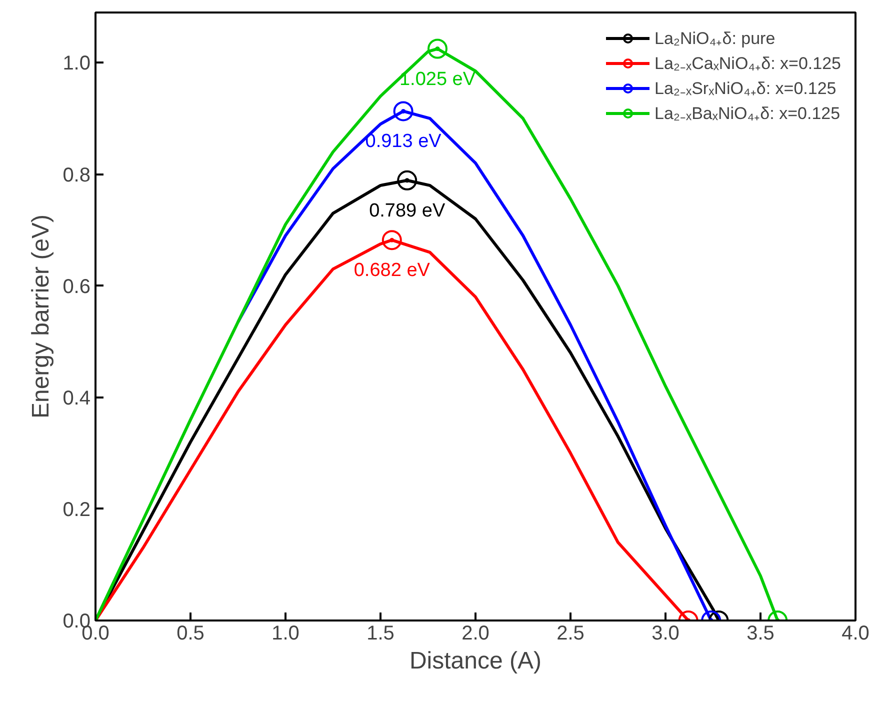 This screenshot has width=892, height=713. I want to click on x-tick-label: 0.5, so click(190, 633).